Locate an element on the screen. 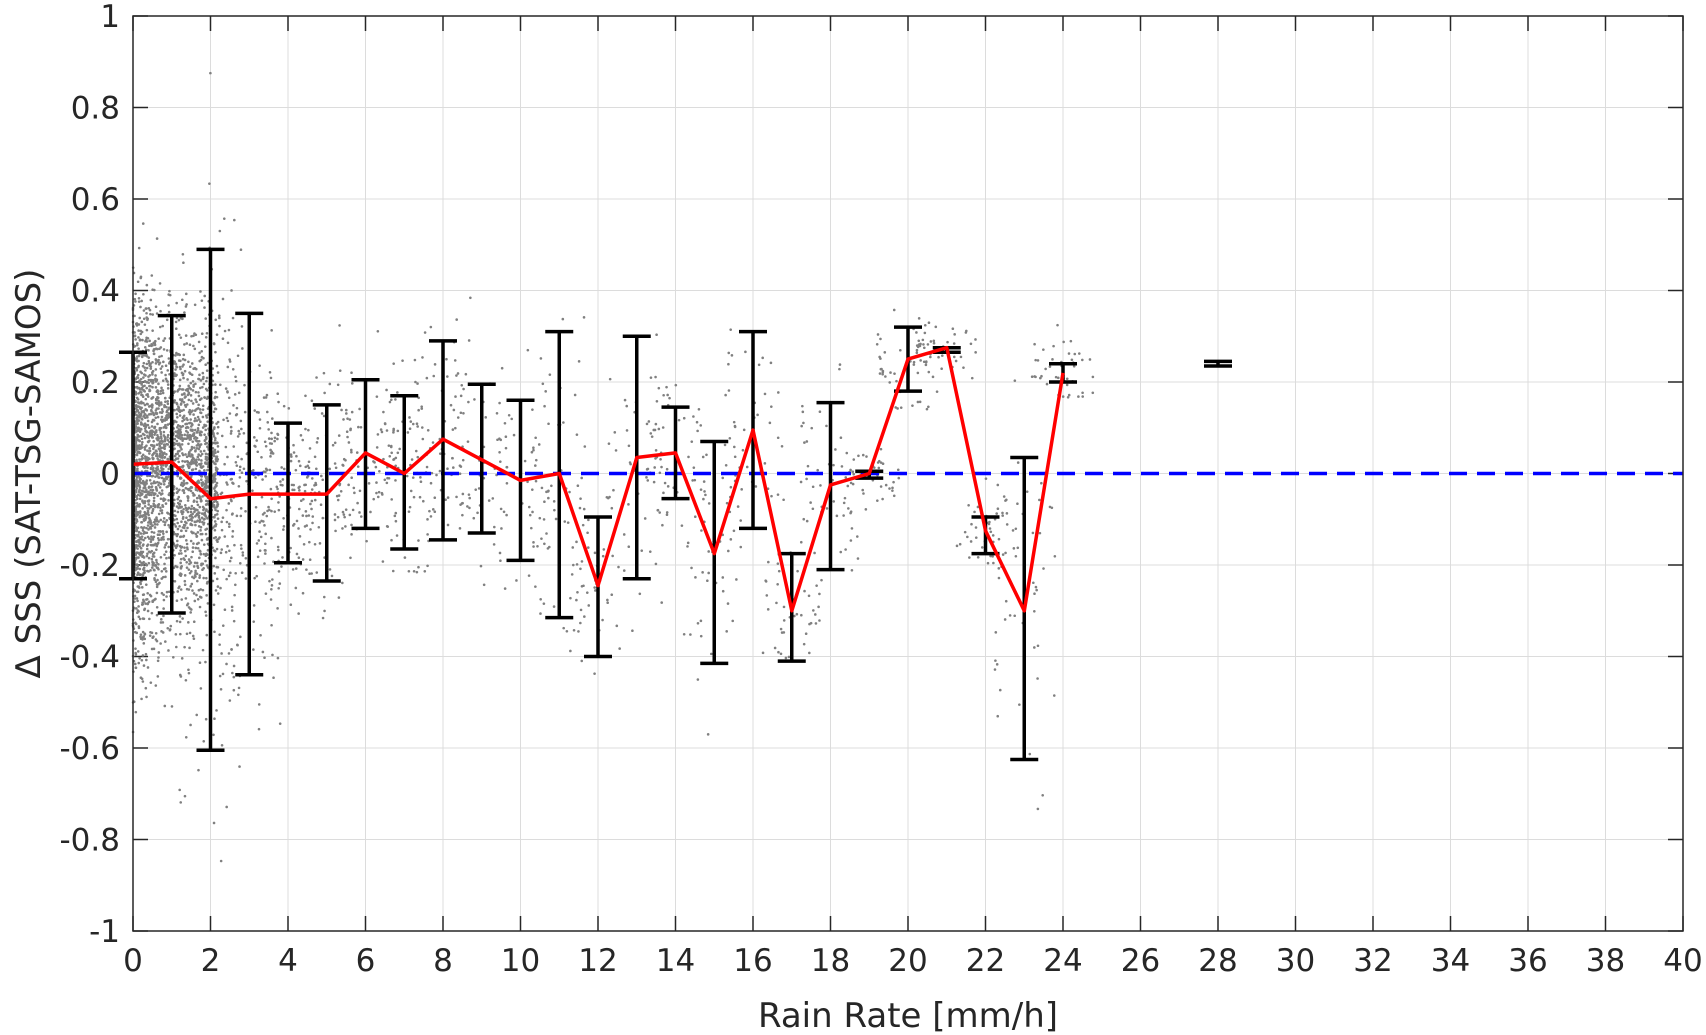 Image resolution: width=1706 pixels, height=1035 pixels. y-tick-label: -0.4 is located at coordinates (90, 658).